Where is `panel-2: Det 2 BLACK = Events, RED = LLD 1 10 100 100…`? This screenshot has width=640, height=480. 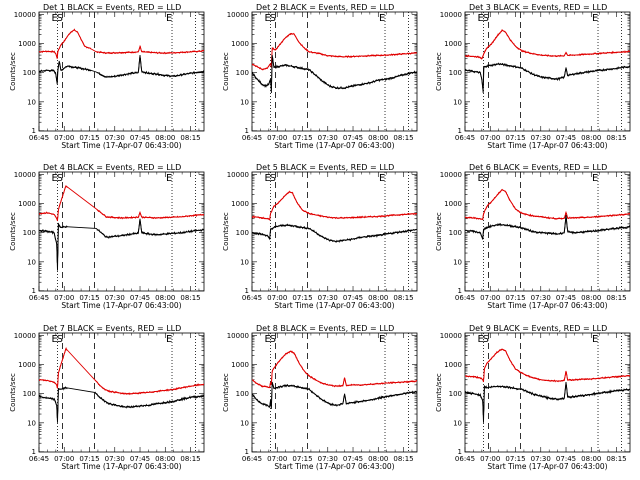 panel-2: Det 2 BLACK = Events, RED = LLD 1 10 100 100… is located at coordinates (320, 76).